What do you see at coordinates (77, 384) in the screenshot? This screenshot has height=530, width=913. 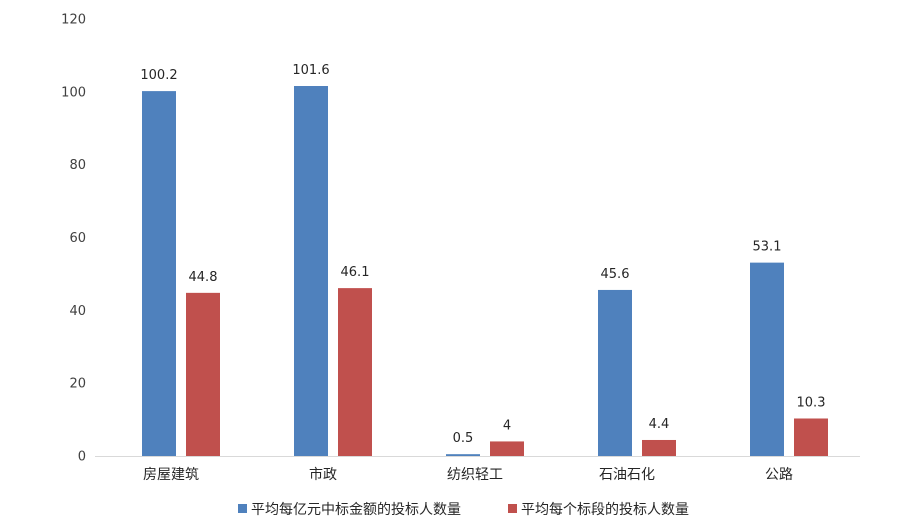 I see `y-tick-label: 20` at bounding box center [77, 384].